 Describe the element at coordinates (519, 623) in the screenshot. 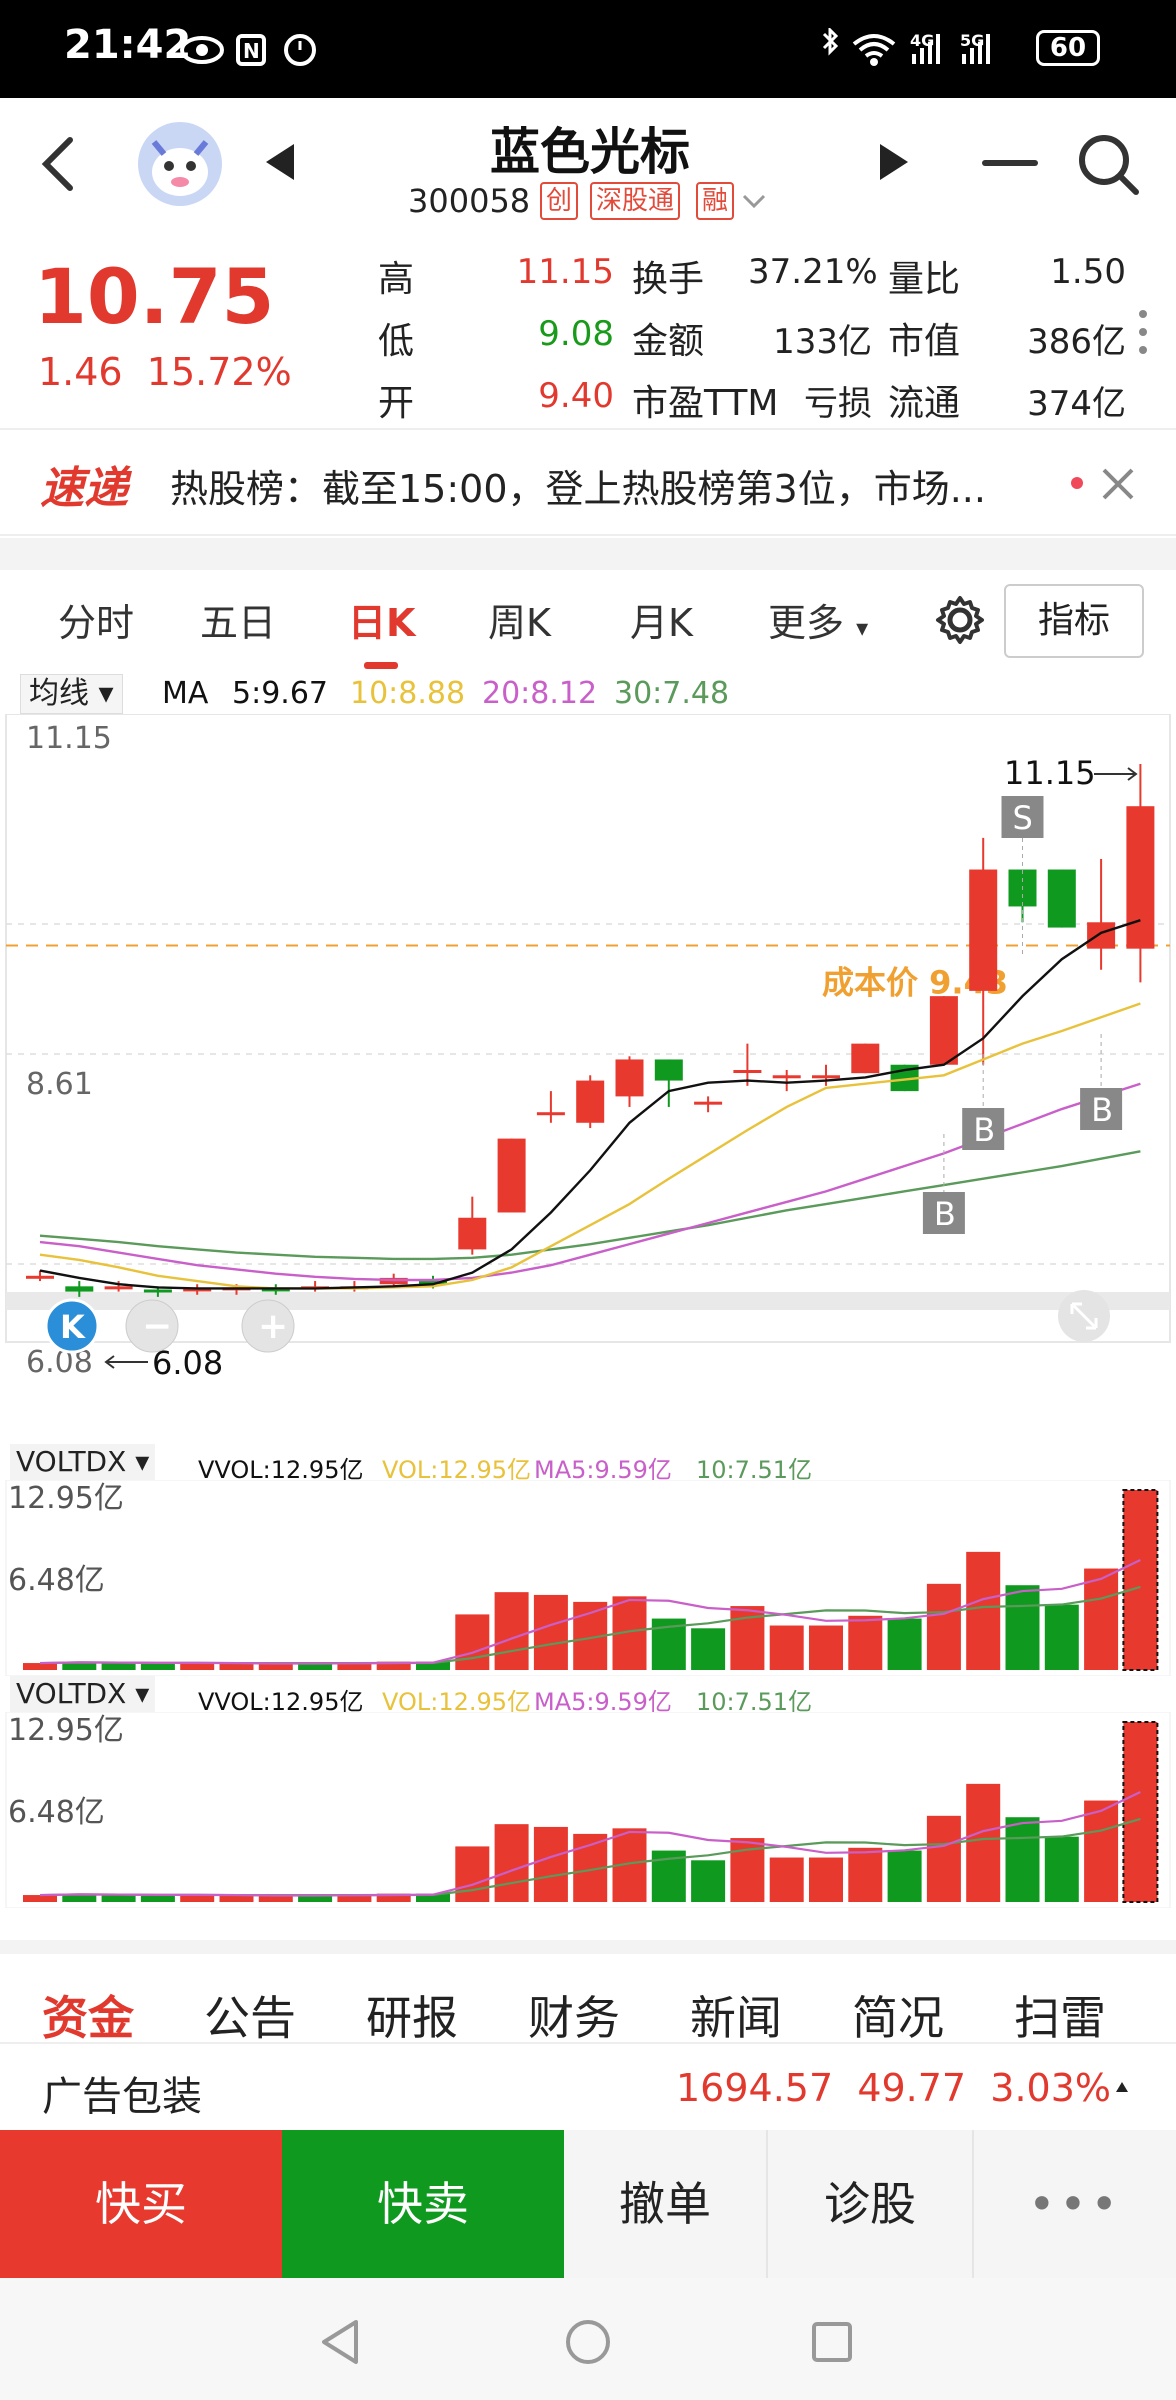

I see `tab-weekly-k: 周K` at that location.